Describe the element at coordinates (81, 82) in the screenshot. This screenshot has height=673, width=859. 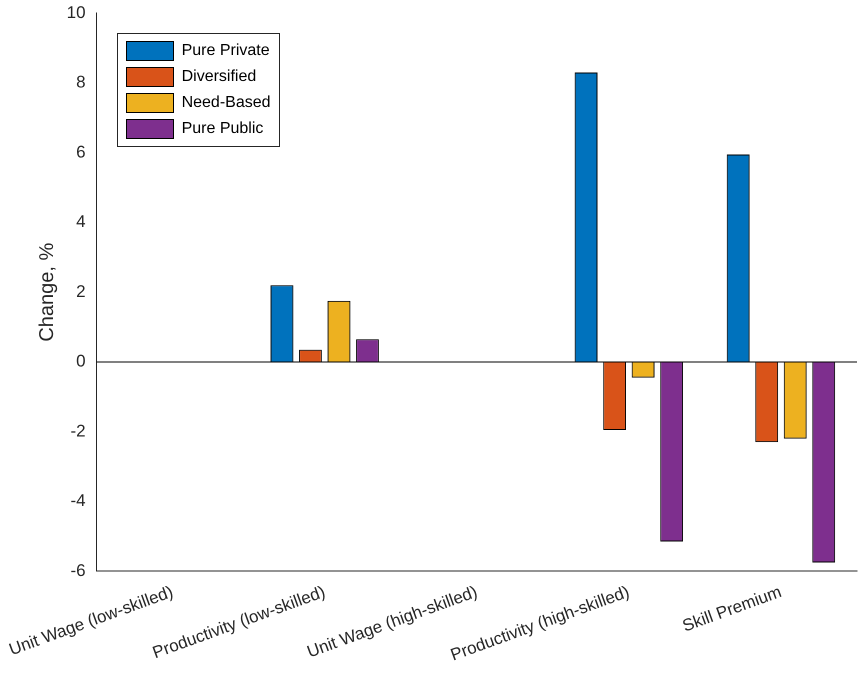
I see `y-tick-label: 8` at that location.